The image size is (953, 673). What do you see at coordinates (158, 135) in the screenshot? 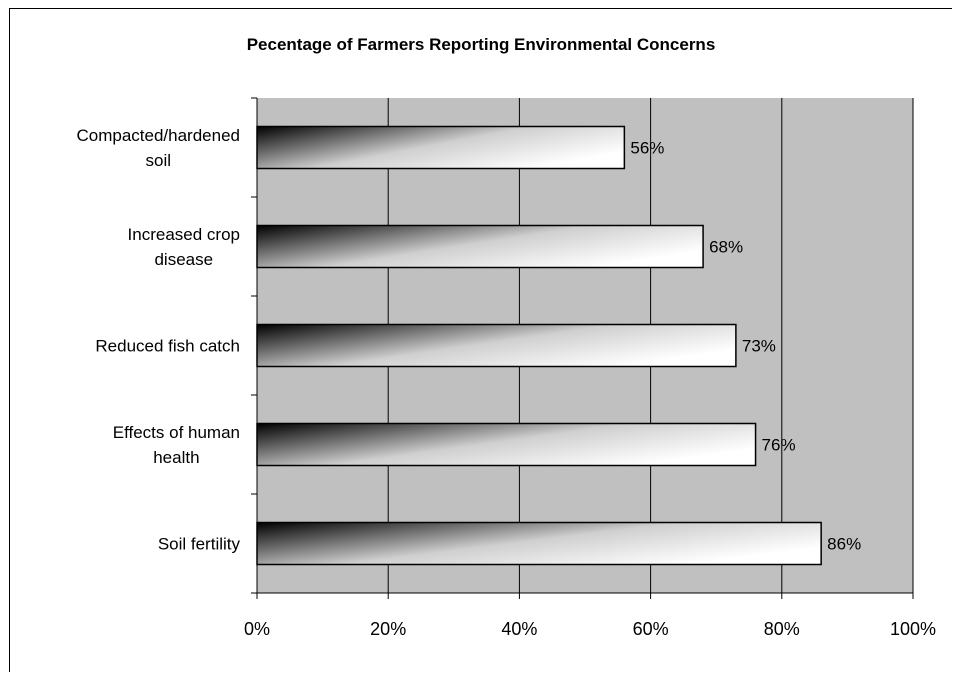
I see `category-label-line: Compacted/hardened` at bounding box center [158, 135].